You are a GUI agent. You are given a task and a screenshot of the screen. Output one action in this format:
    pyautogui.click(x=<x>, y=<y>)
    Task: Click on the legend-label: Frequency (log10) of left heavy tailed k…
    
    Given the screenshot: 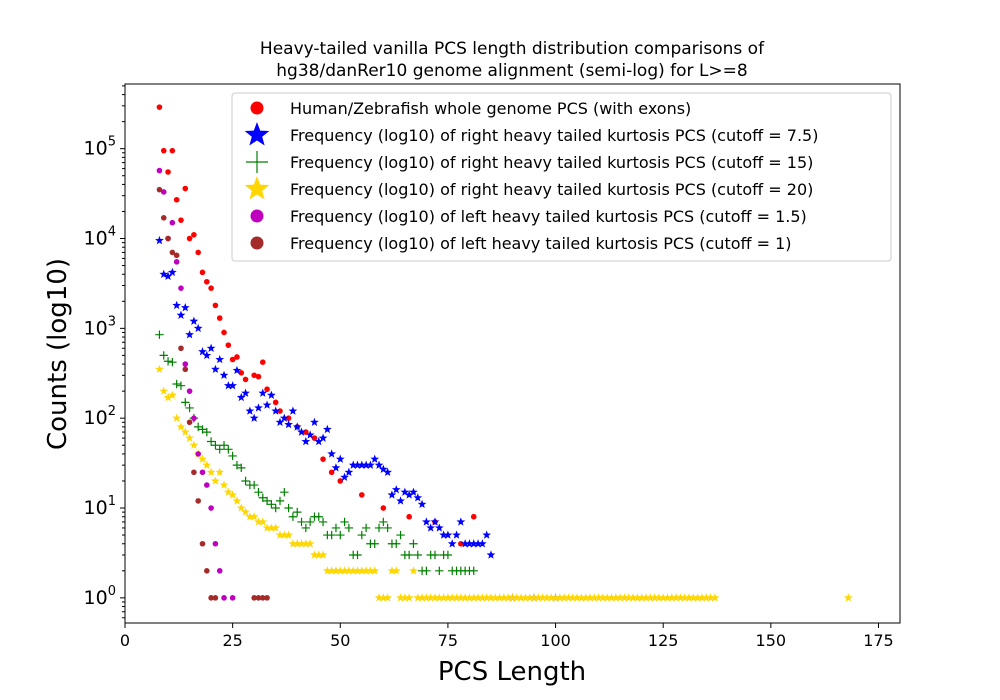 What is the action you would take?
    pyautogui.click(x=541, y=243)
    